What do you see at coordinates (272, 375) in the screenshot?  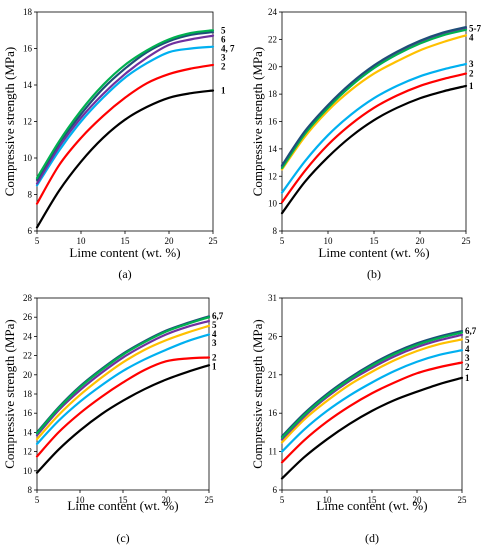 I see `y-tick-label: 21` at bounding box center [272, 375].